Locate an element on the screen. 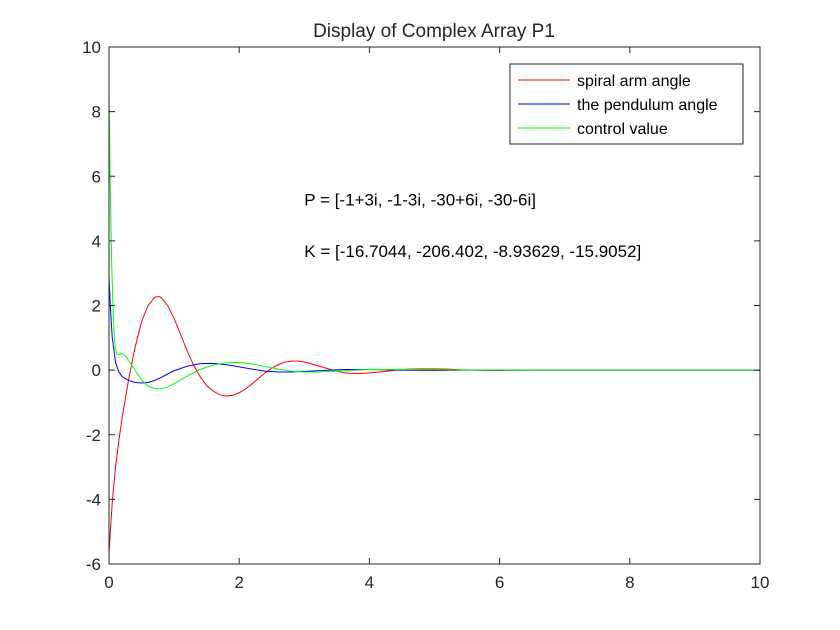 The width and height of the screenshot is (840, 630). y-tick-label: 0 is located at coordinates (96, 370).